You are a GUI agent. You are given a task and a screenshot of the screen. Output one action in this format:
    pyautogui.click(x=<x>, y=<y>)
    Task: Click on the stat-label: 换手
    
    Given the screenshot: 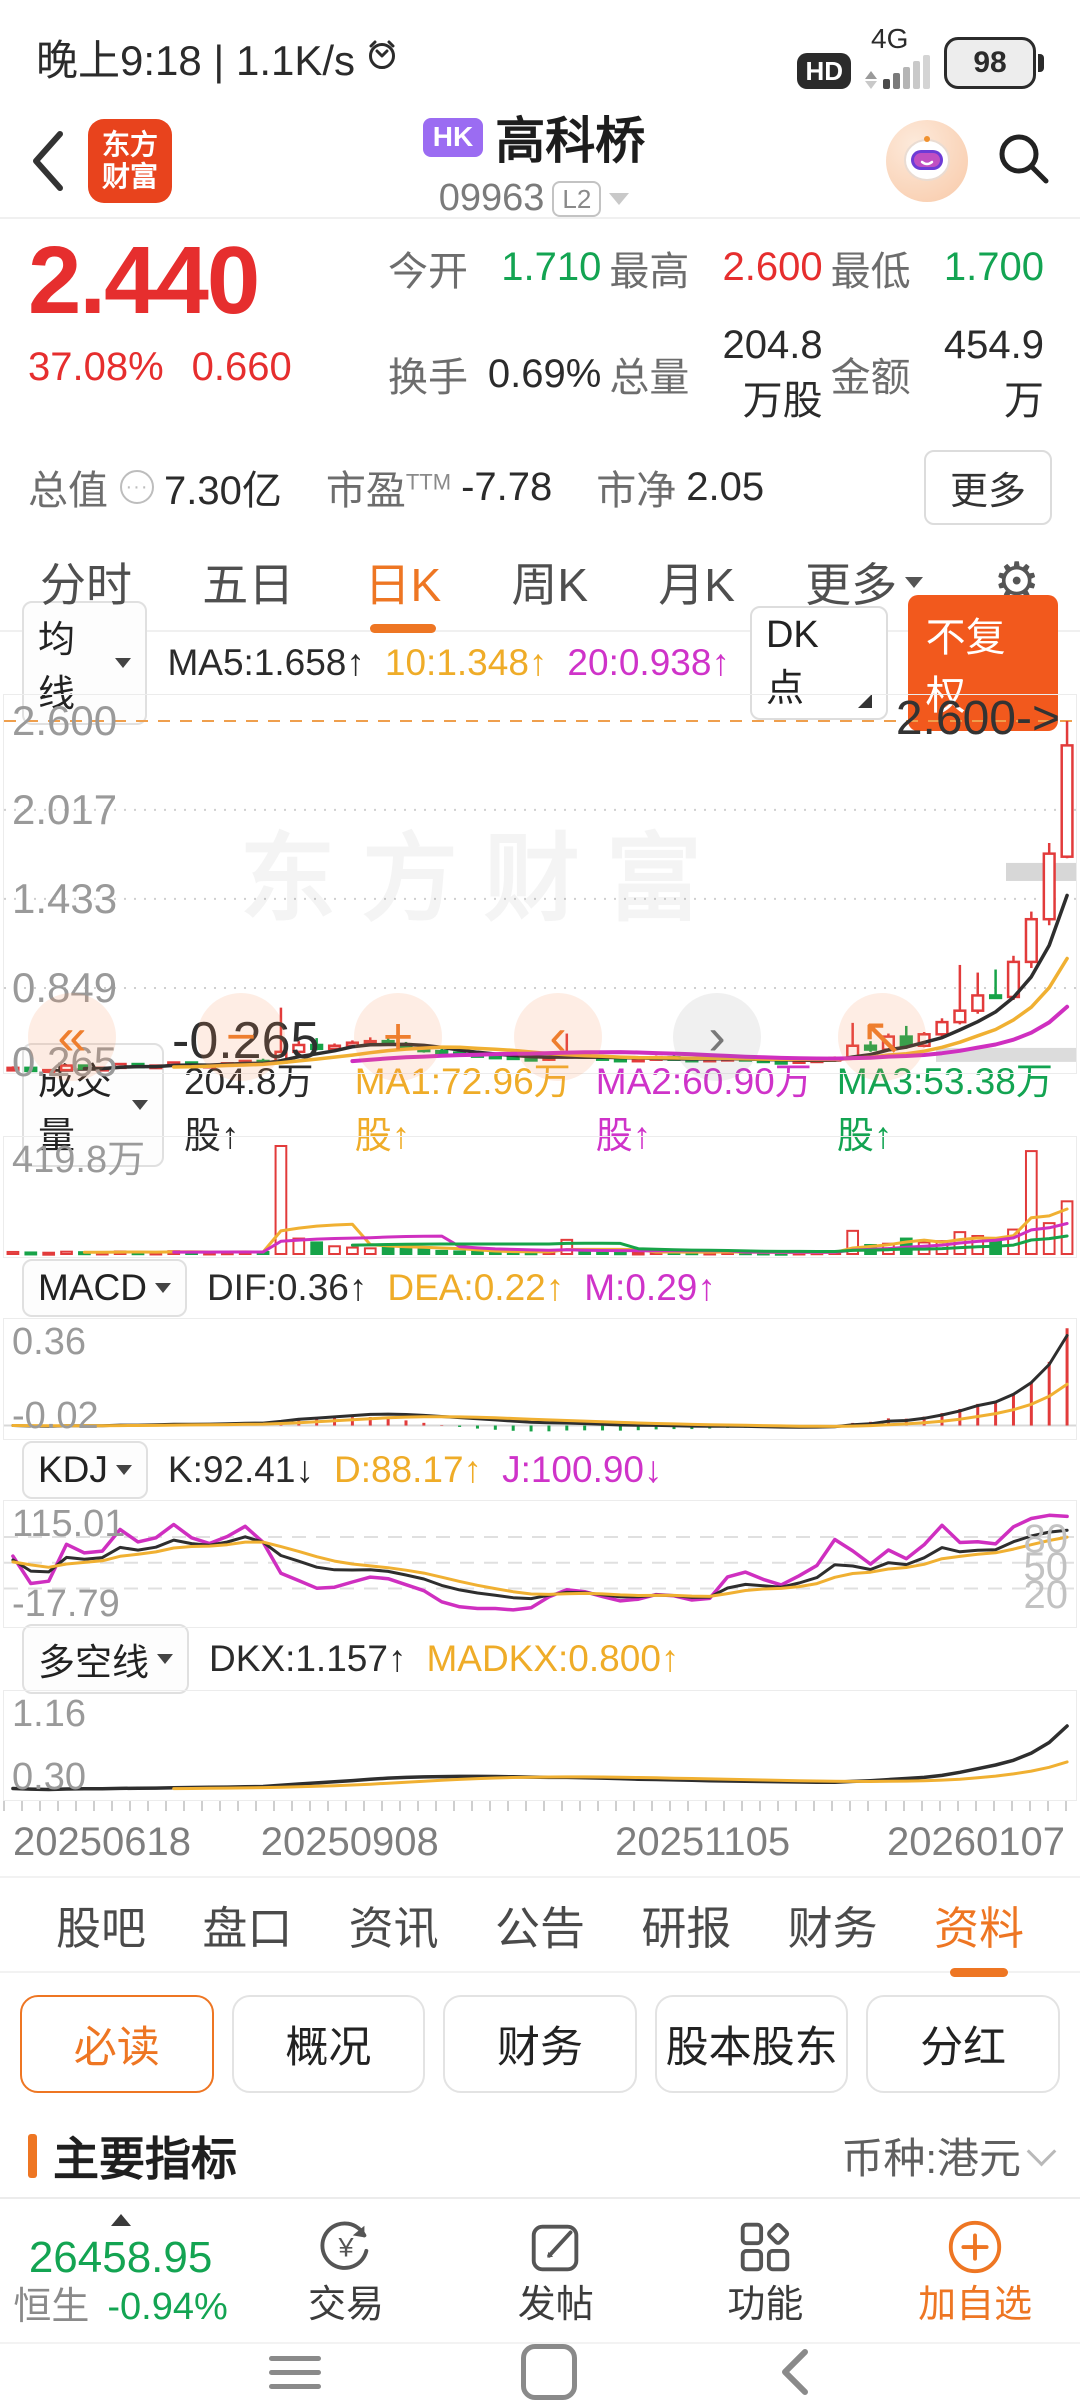 What is the action you would take?
    pyautogui.click(x=428, y=378)
    